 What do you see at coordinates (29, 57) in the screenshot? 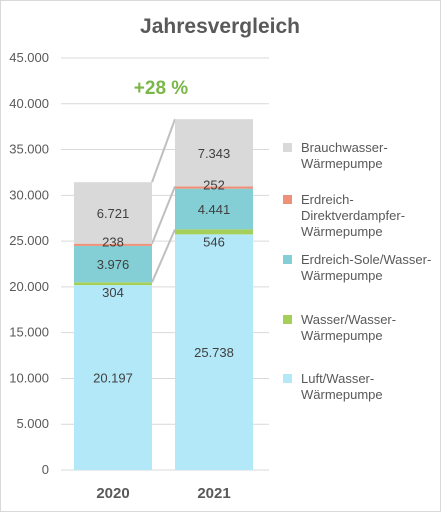
I see `y-tick-label: 45.000` at bounding box center [29, 57].